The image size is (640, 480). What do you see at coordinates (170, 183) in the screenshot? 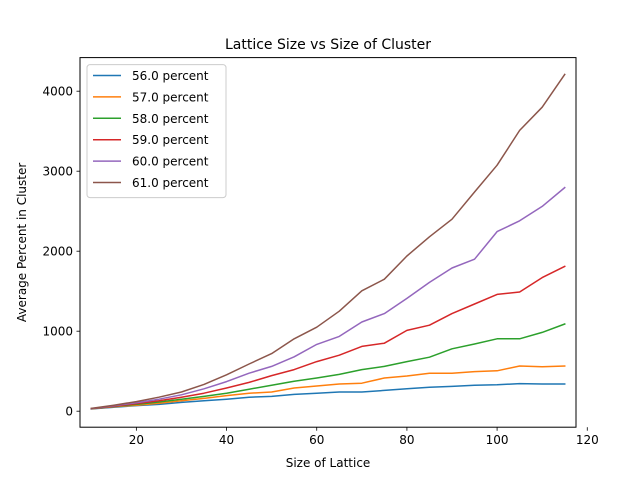
I see `legend-label: 61.0 percent` at bounding box center [170, 183].